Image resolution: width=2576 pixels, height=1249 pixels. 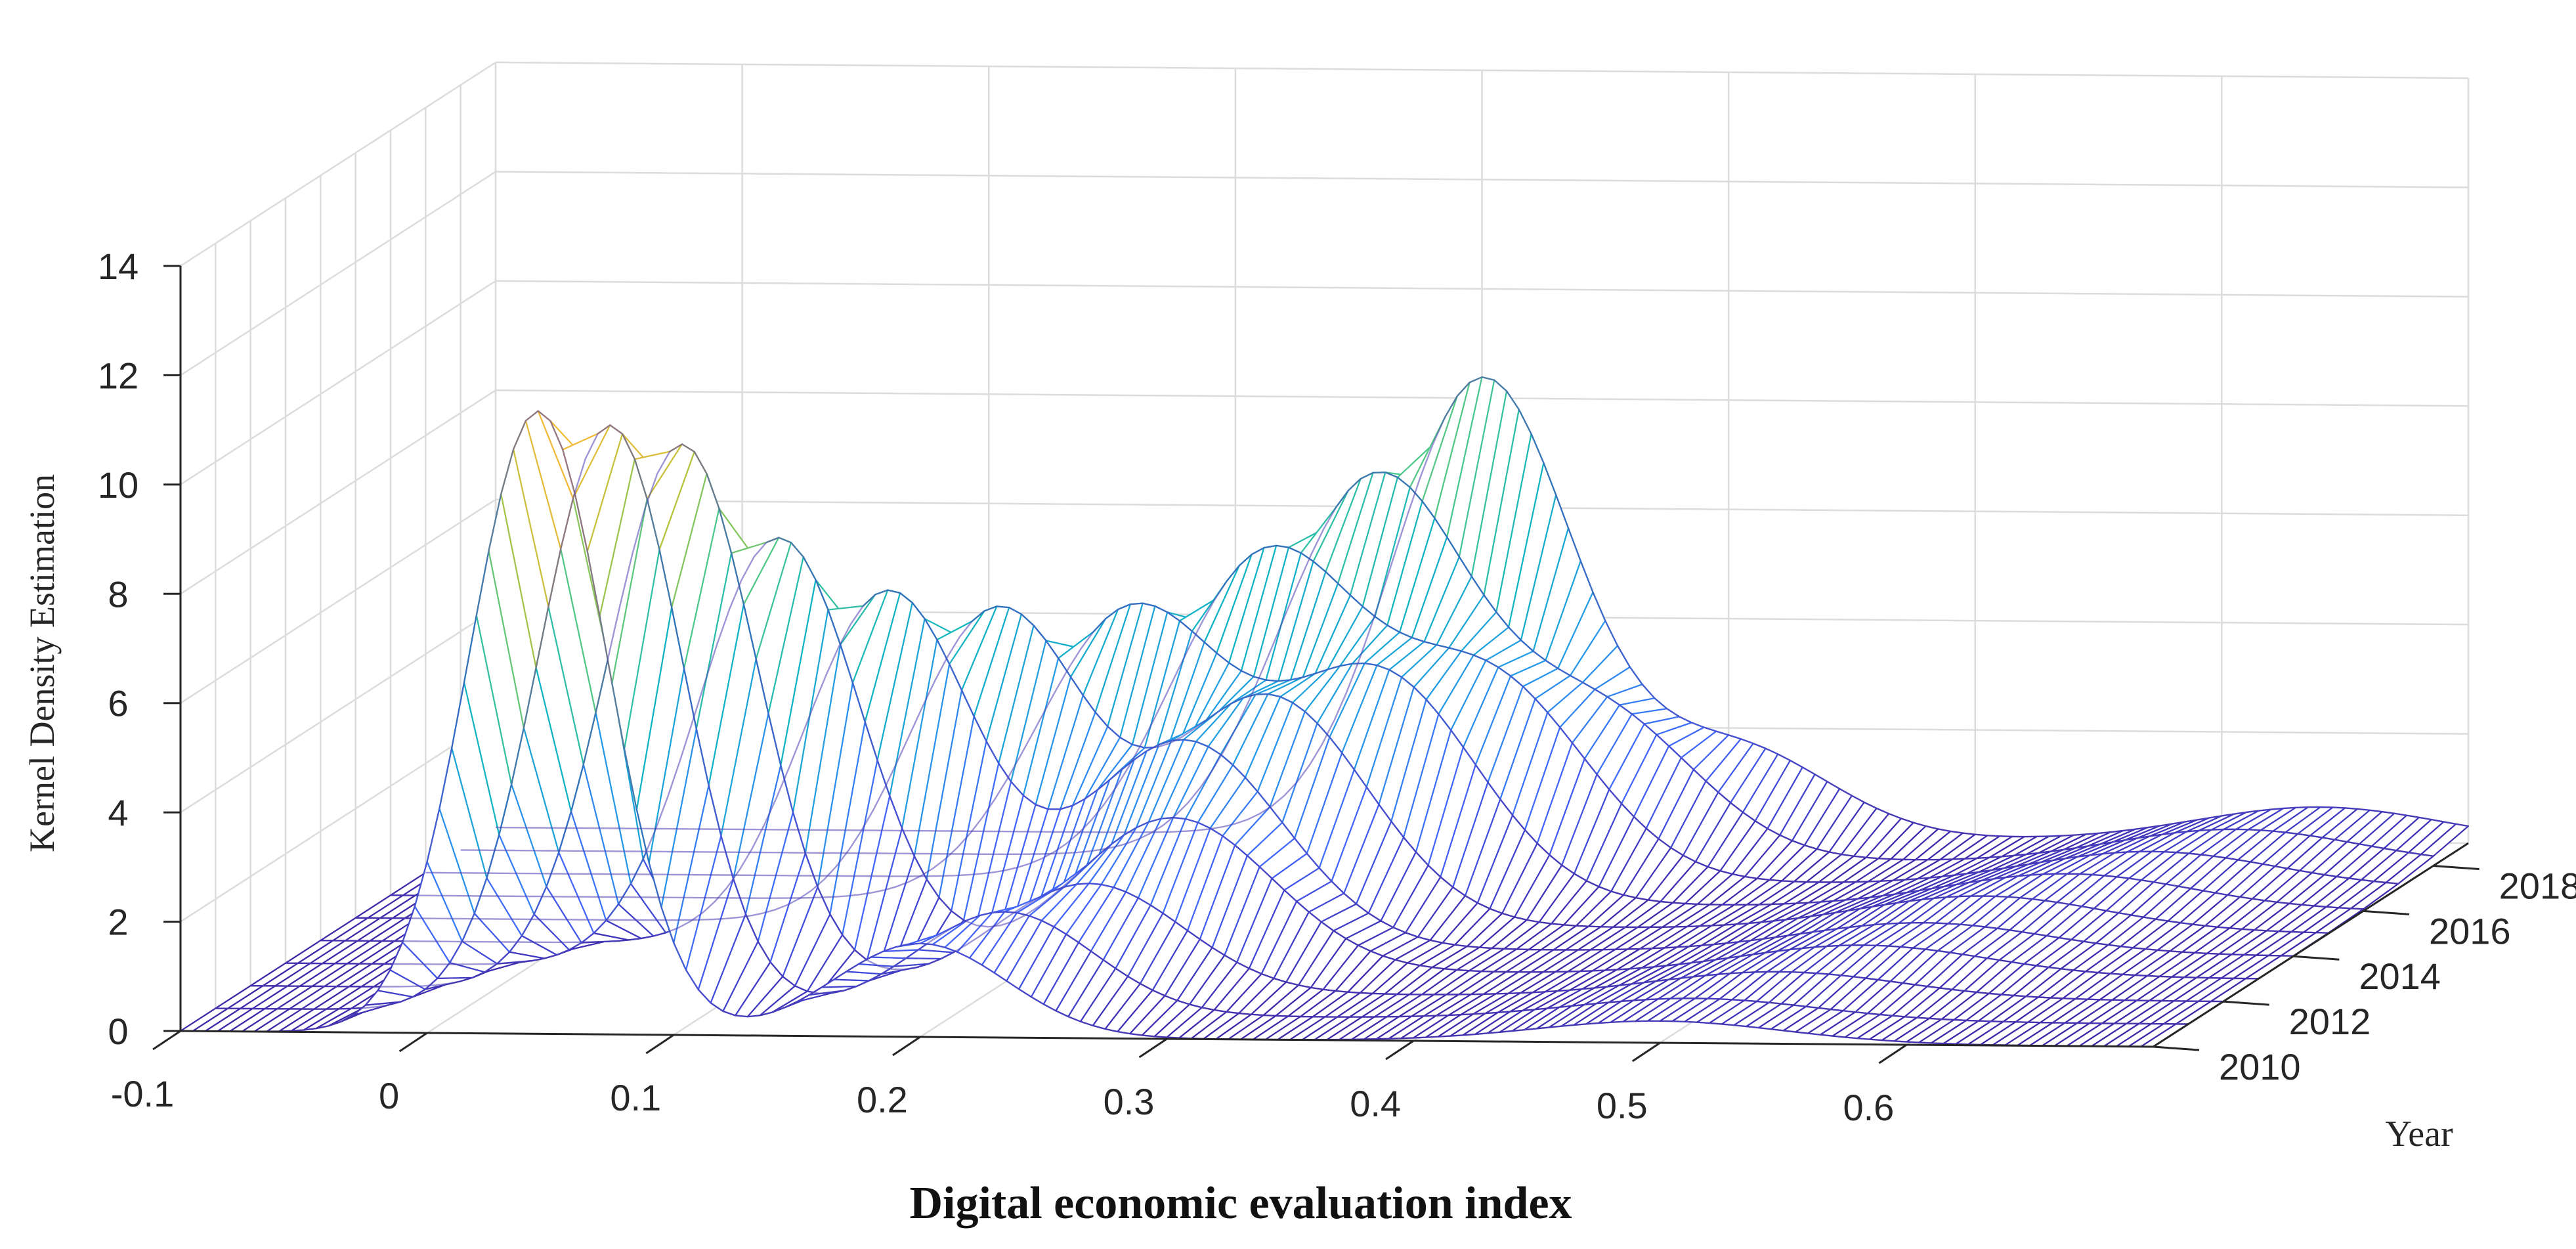 I want to click on x-tick-label: 0.2, so click(x=883, y=1099).